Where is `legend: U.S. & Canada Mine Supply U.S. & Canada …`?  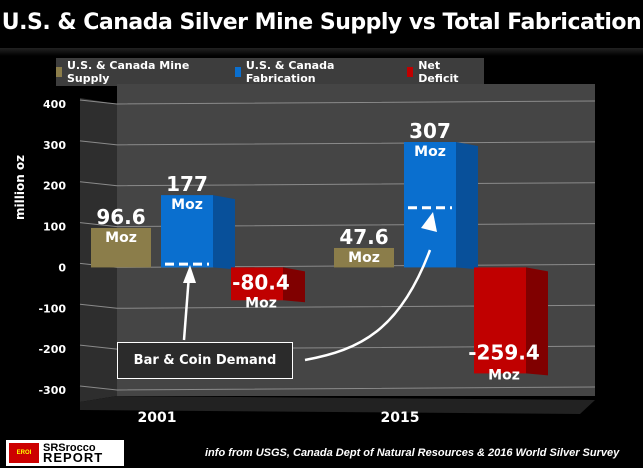
legend: U.S. & Canada Mine Supply U.S. & Canada … is located at coordinates (270, 72).